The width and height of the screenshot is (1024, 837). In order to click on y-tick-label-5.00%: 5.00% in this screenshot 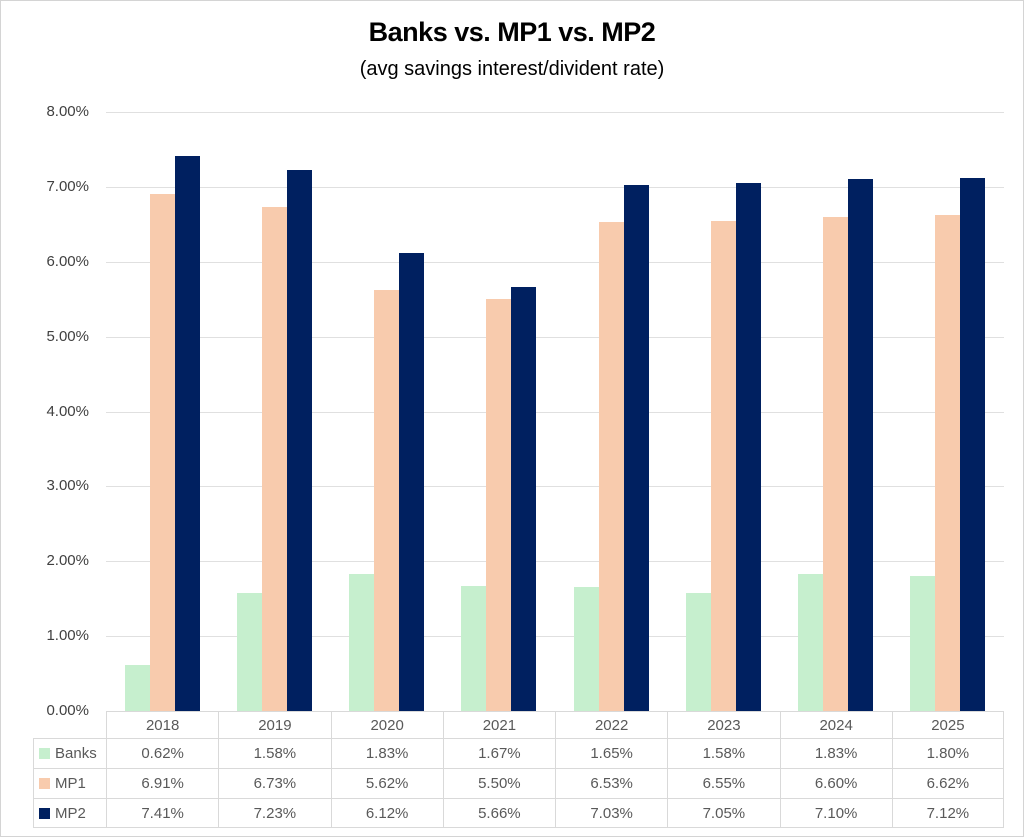, I will do `click(67, 336)`.